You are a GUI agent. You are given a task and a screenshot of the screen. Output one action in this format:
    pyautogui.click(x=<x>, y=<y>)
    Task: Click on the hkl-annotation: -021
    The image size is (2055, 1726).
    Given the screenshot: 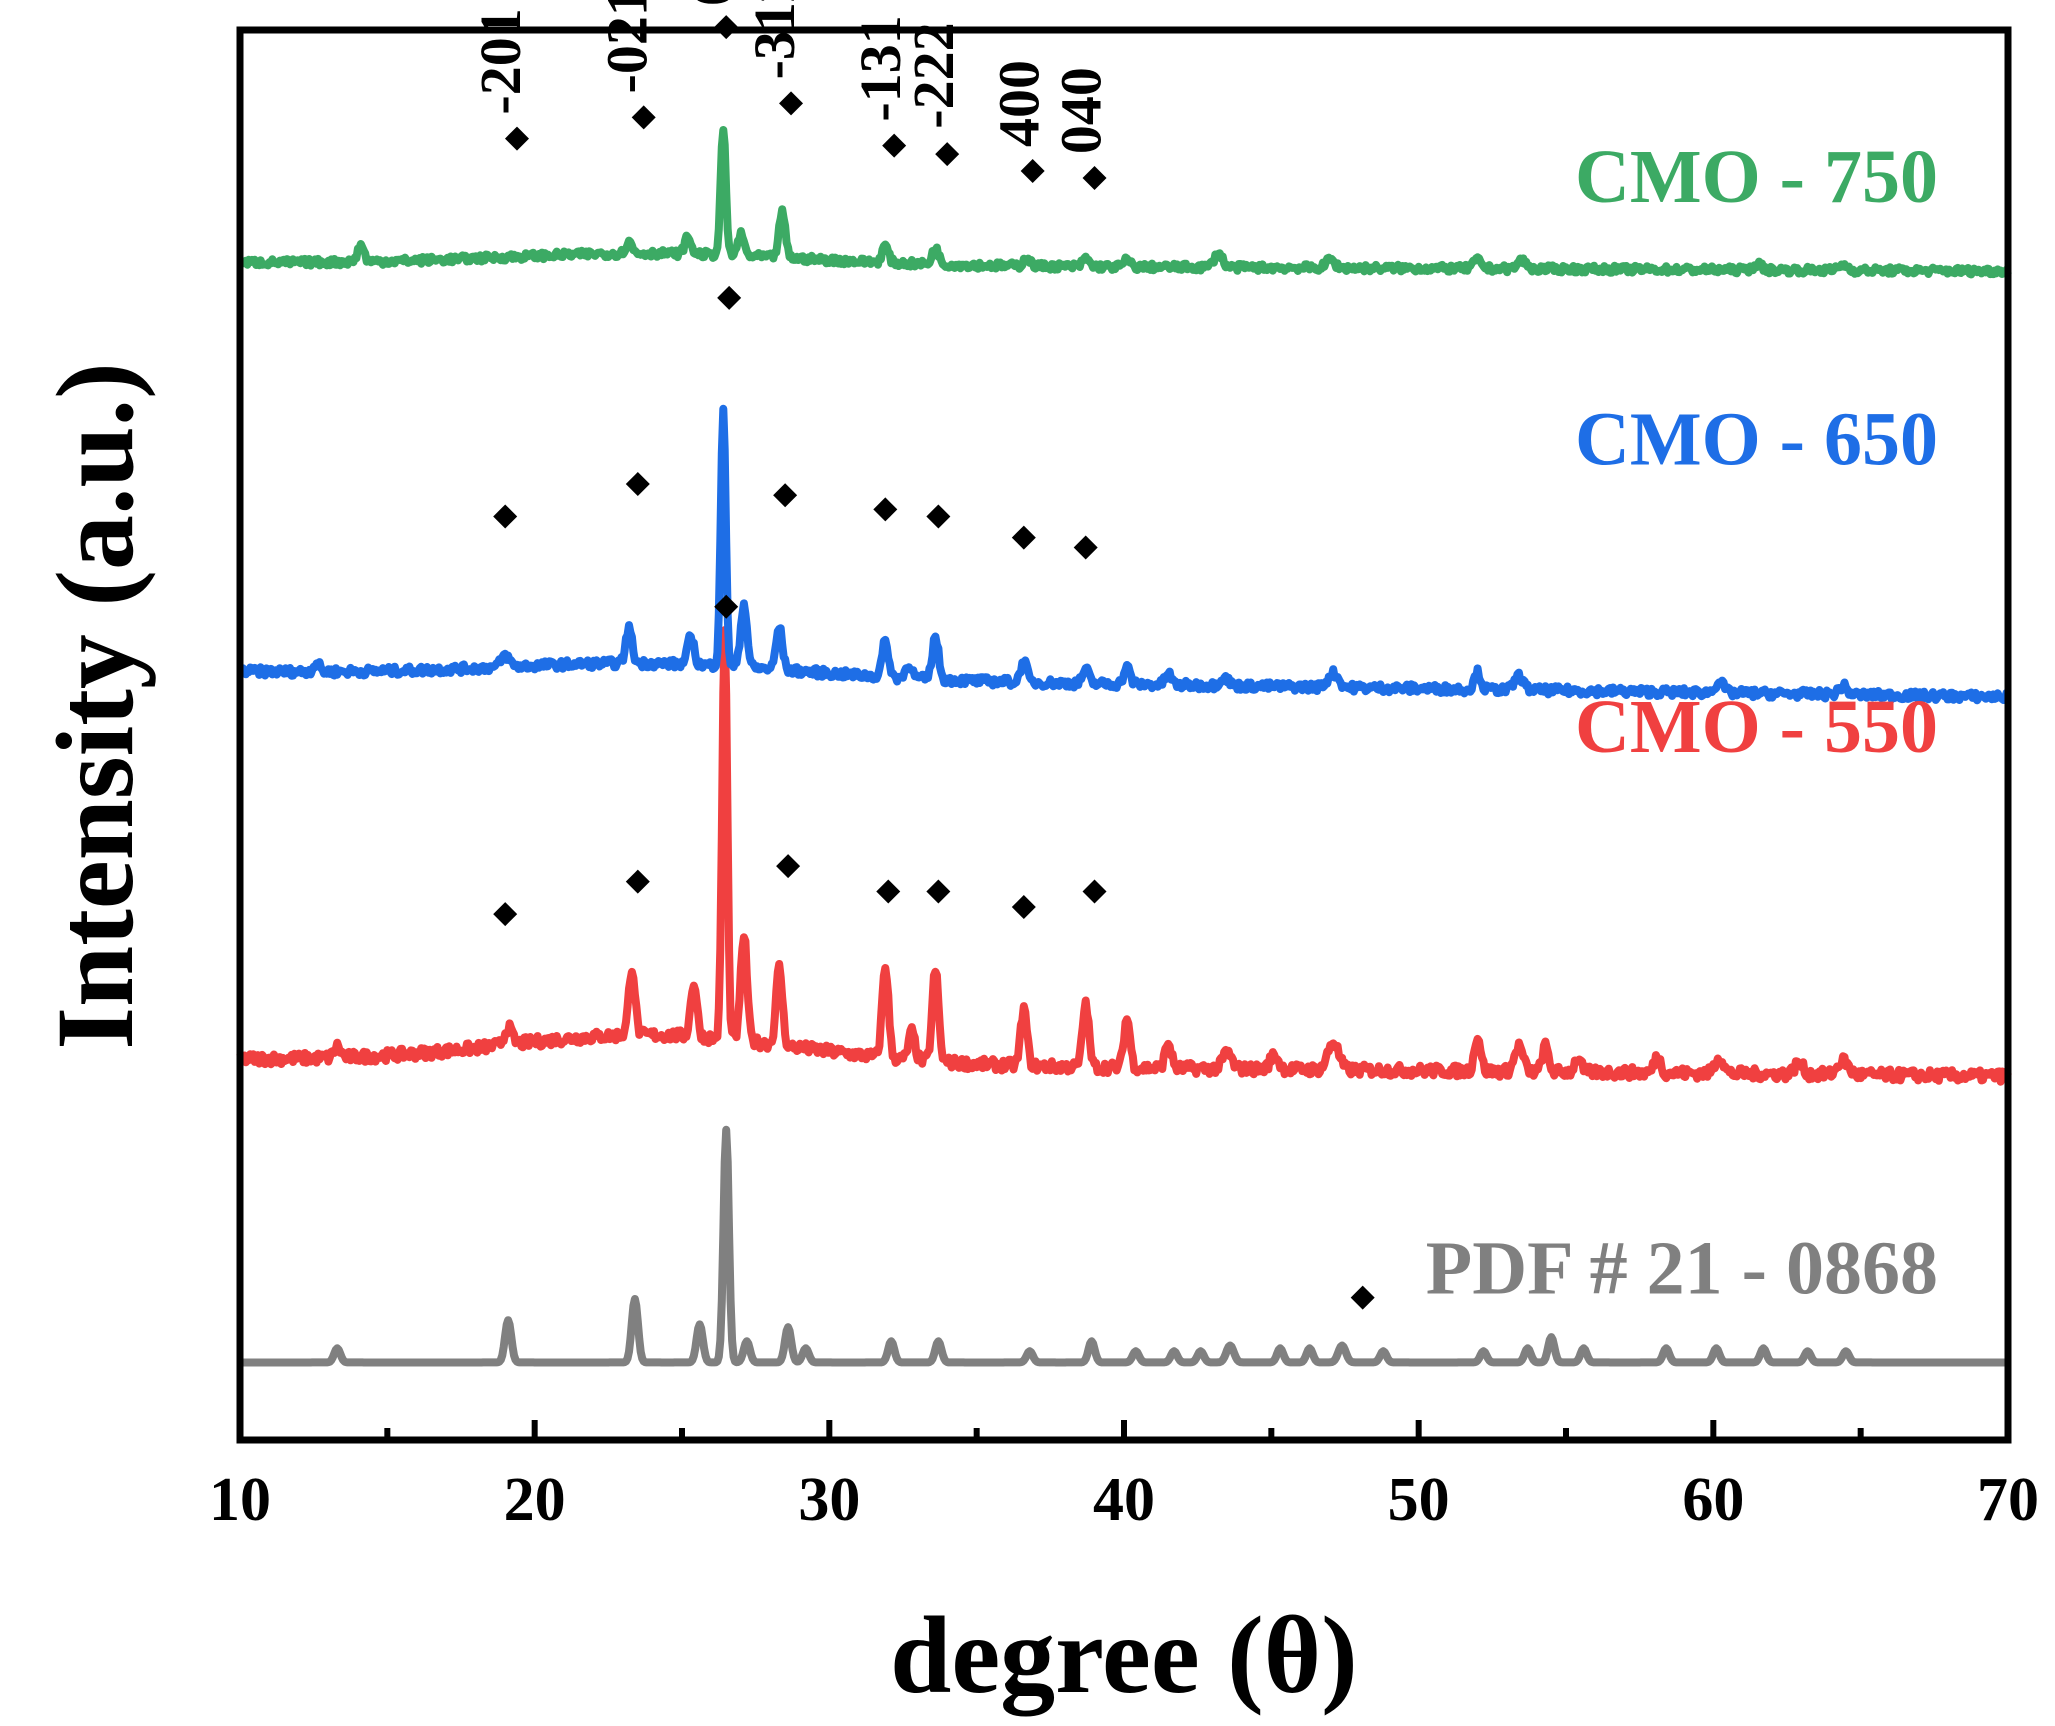 What is the action you would take?
    pyautogui.click(x=627, y=47)
    